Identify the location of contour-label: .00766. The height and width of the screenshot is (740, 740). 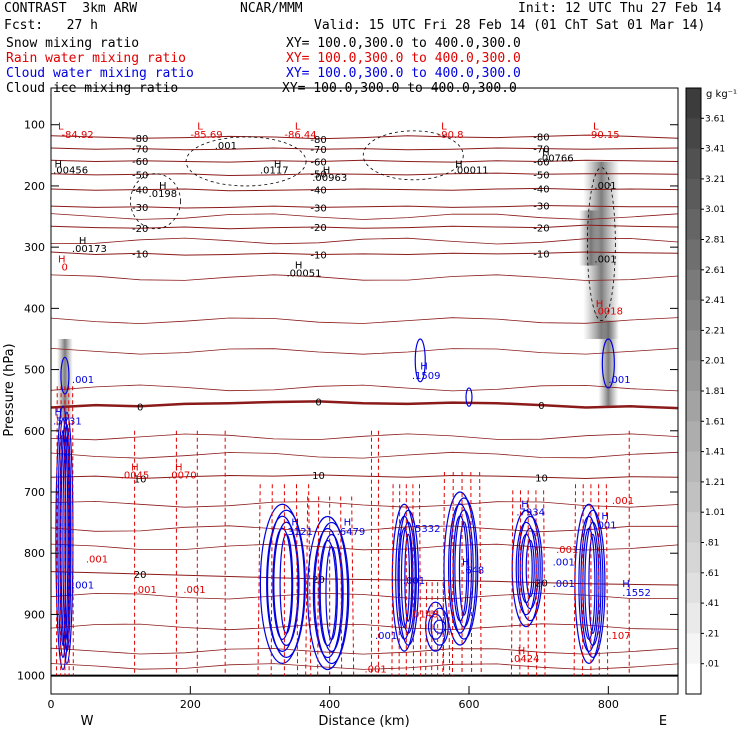
(556, 158).